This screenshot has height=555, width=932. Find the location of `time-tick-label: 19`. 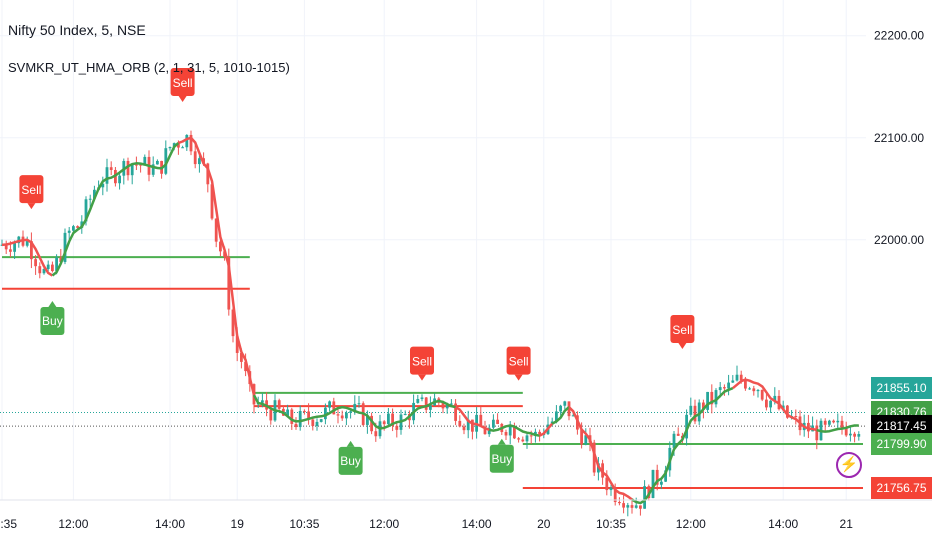

time-tick-label: 19 is located at coordinates (238, 524).